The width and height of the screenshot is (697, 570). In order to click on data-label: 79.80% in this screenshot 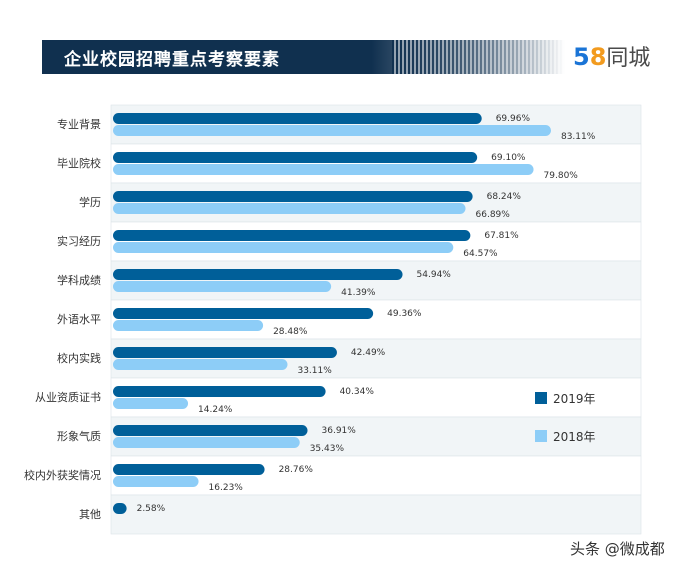, I will do `click(561, 176)`.